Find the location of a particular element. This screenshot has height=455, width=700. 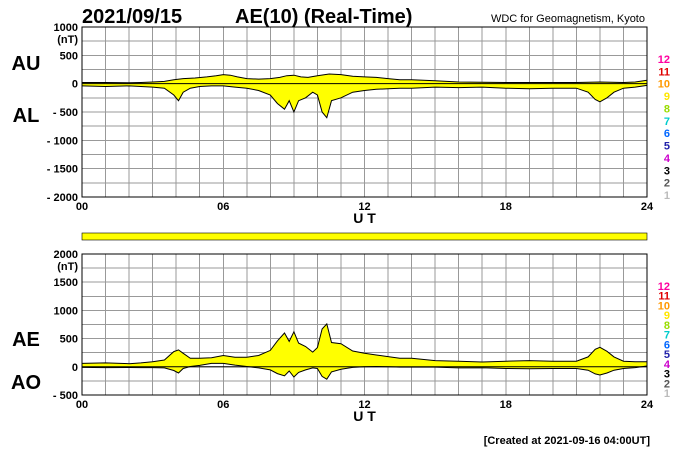

source-label: WDC for Geomagnetism, Kyoto is located at coordinates (568, 19).